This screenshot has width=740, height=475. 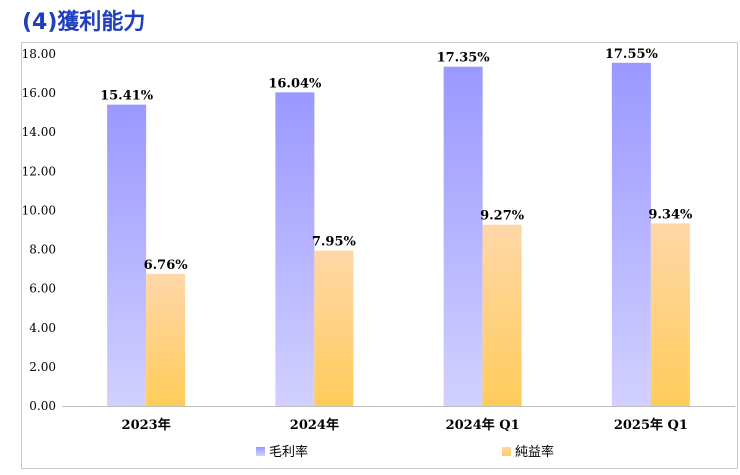 What do you see at coordinates (502, 216) in the screenshot?
I see `data-label: 9.27%` at bounding box center [502, 216].